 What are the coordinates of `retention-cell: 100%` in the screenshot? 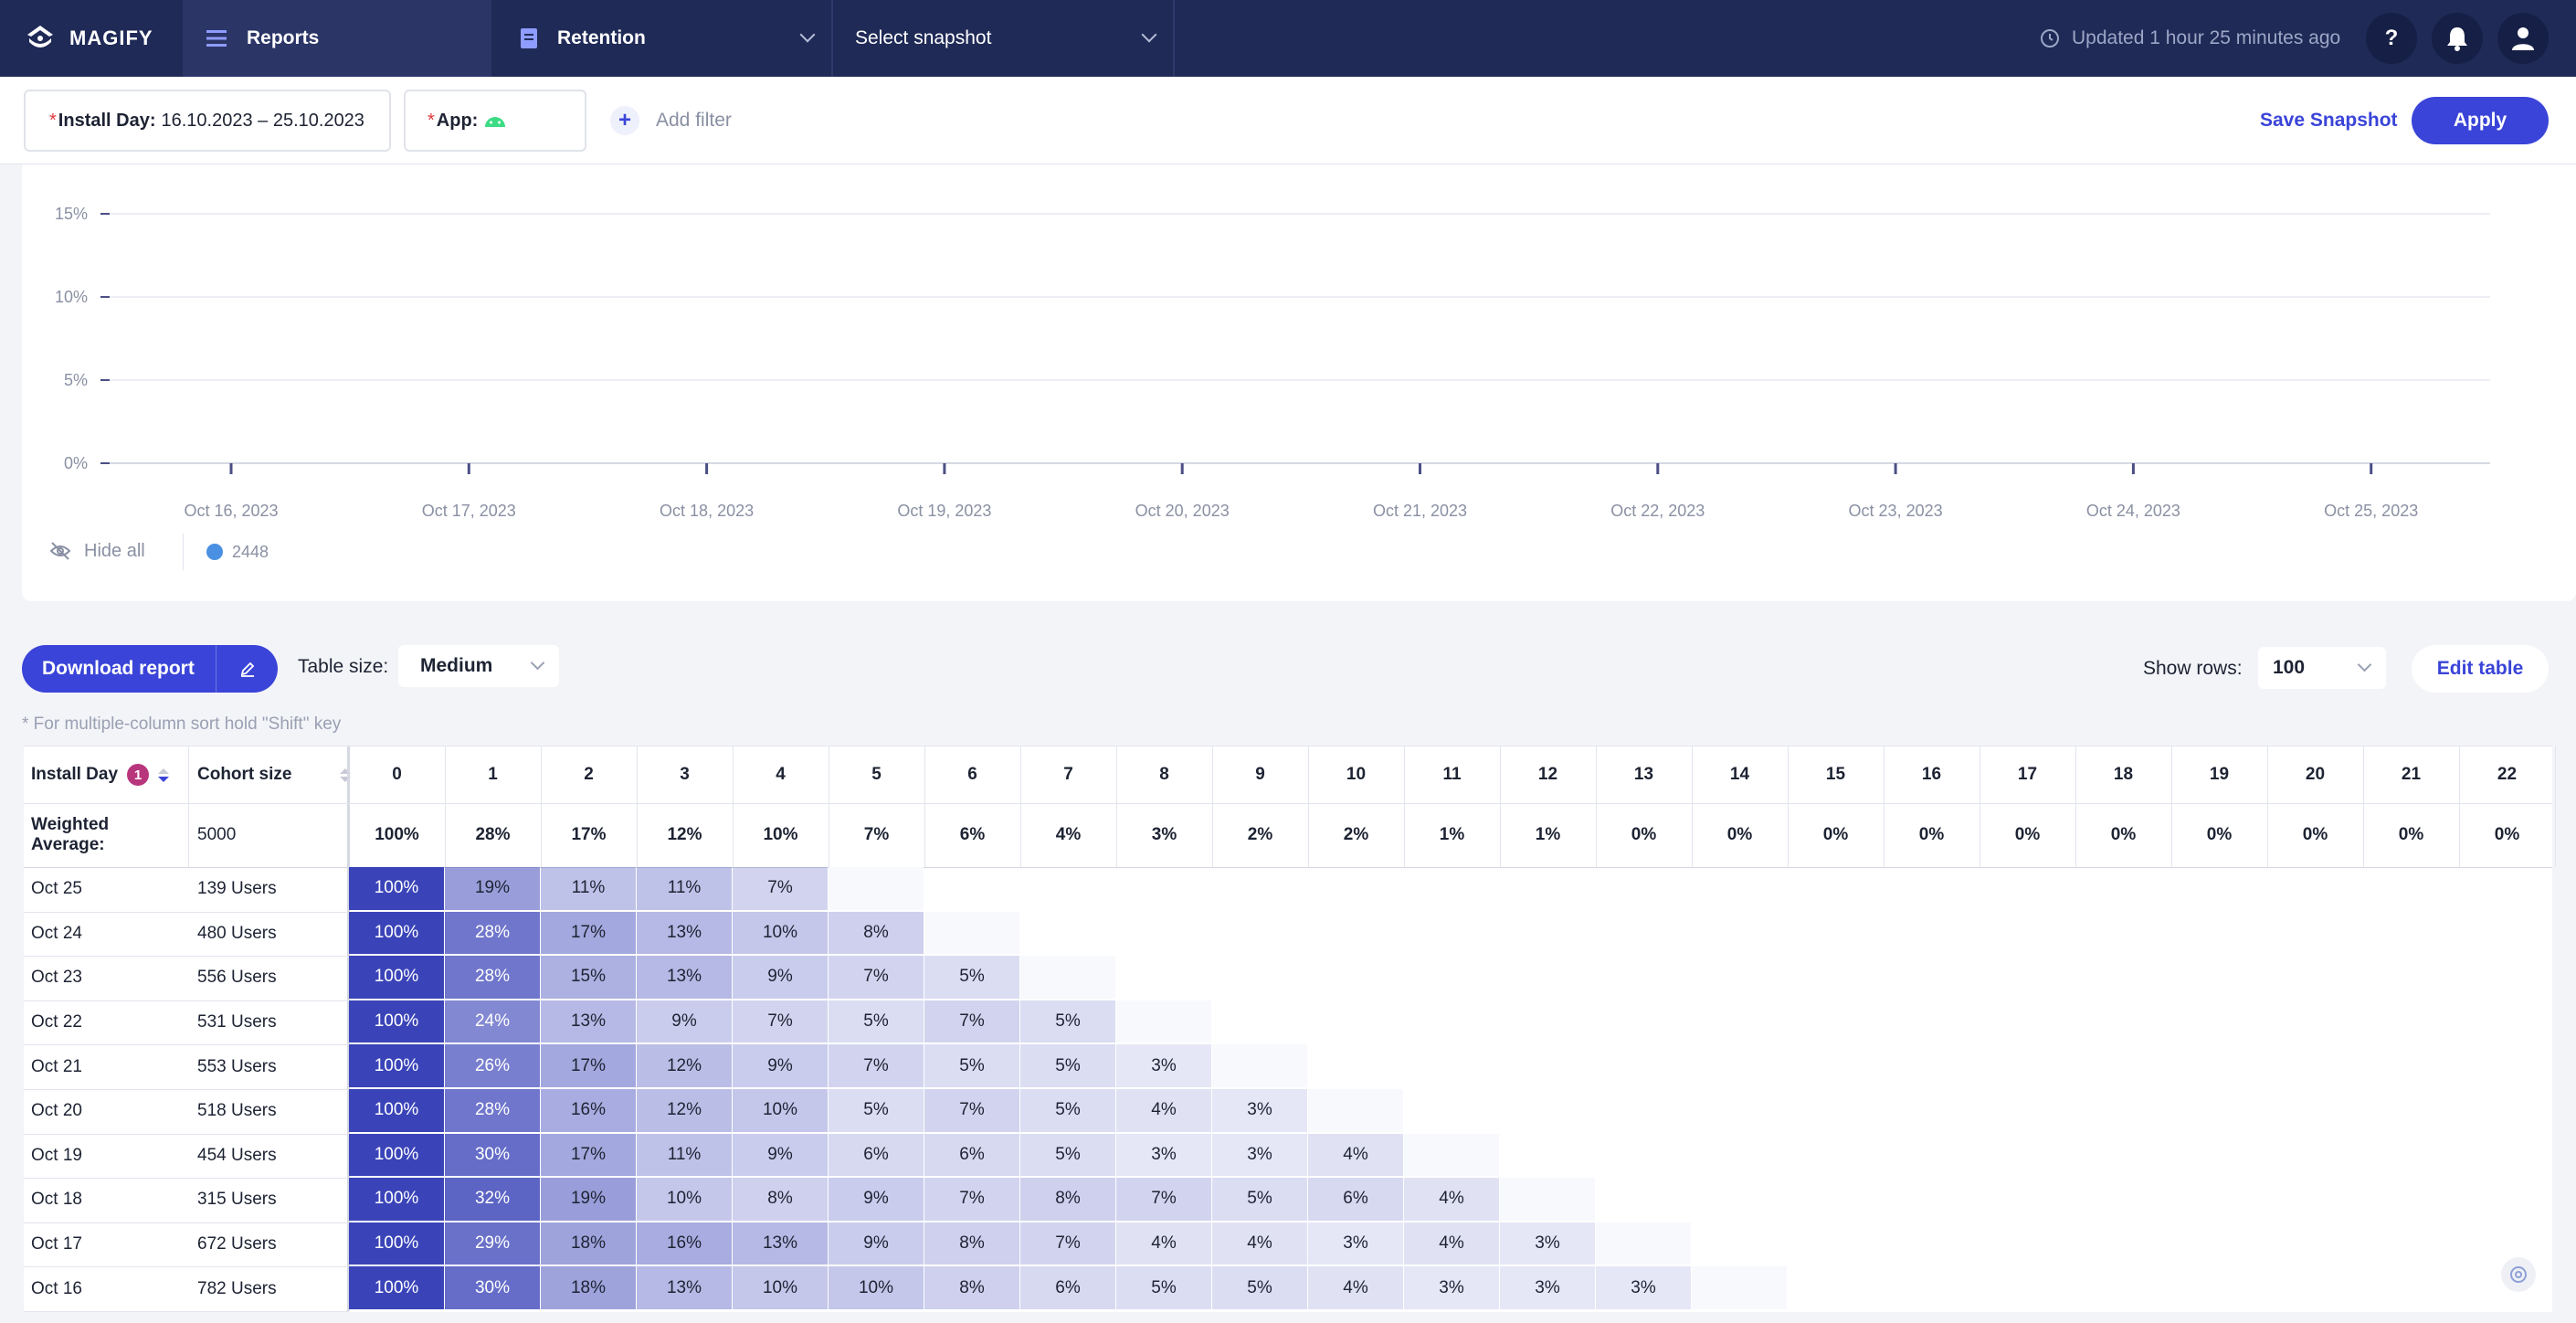 It's located at (396, 1155).